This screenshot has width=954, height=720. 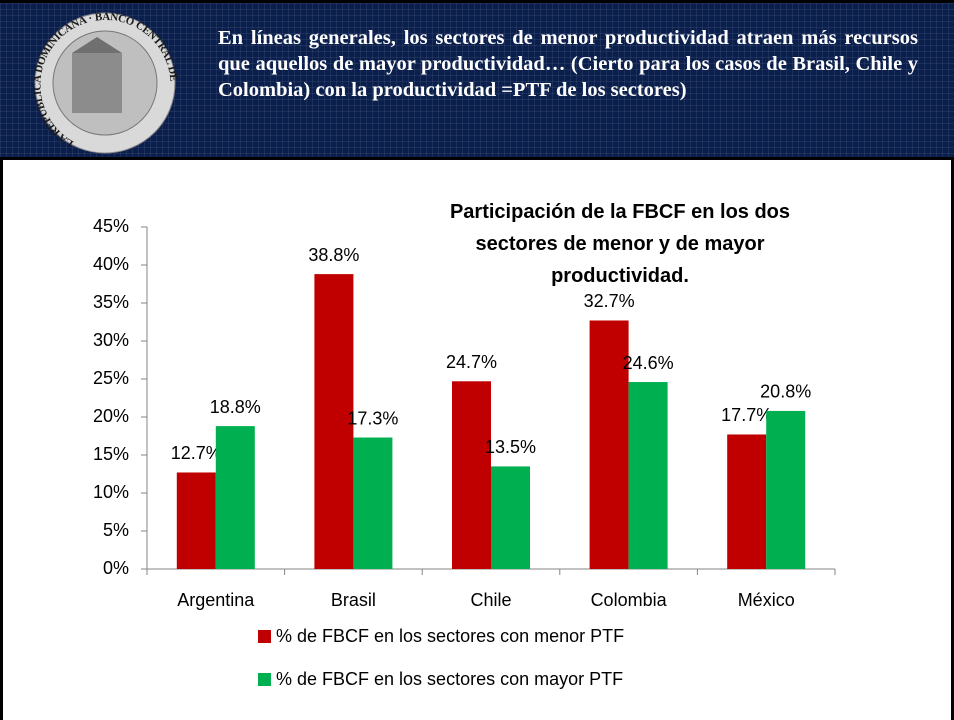 What do you see at coordinates (97, 83) in the screenshot?
I see `seal-building` at bounding box center [97, 83].